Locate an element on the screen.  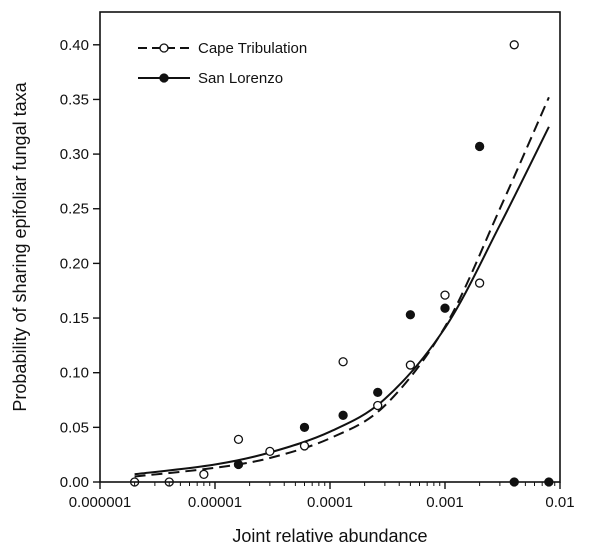
y-tick-label: 0.10 is located at coordinates (74, 373).